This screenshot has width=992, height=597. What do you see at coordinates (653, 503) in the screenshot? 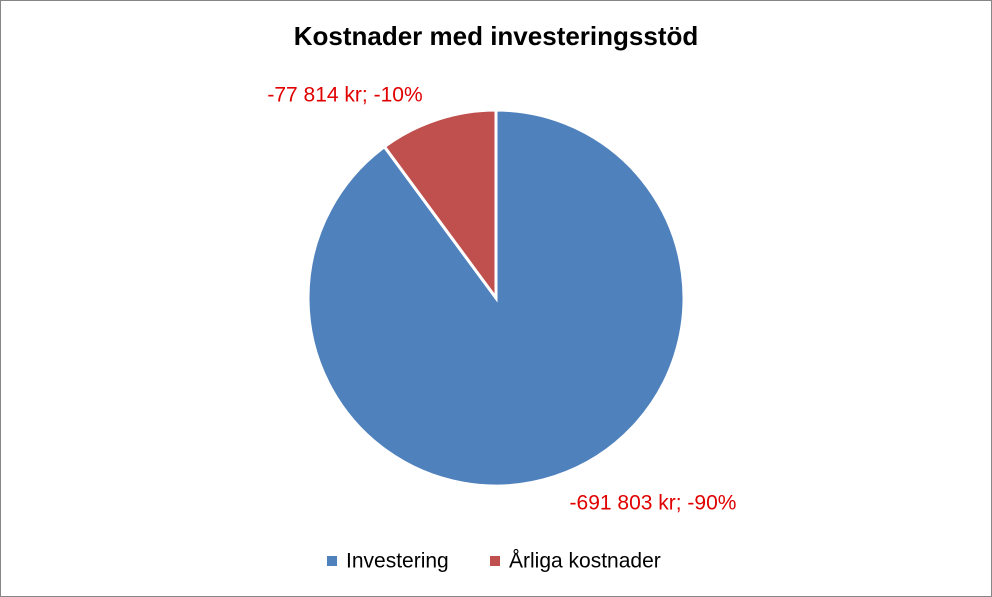
I see `data-label: -691 803 kr; -90%` at bounding box center [653, 503].